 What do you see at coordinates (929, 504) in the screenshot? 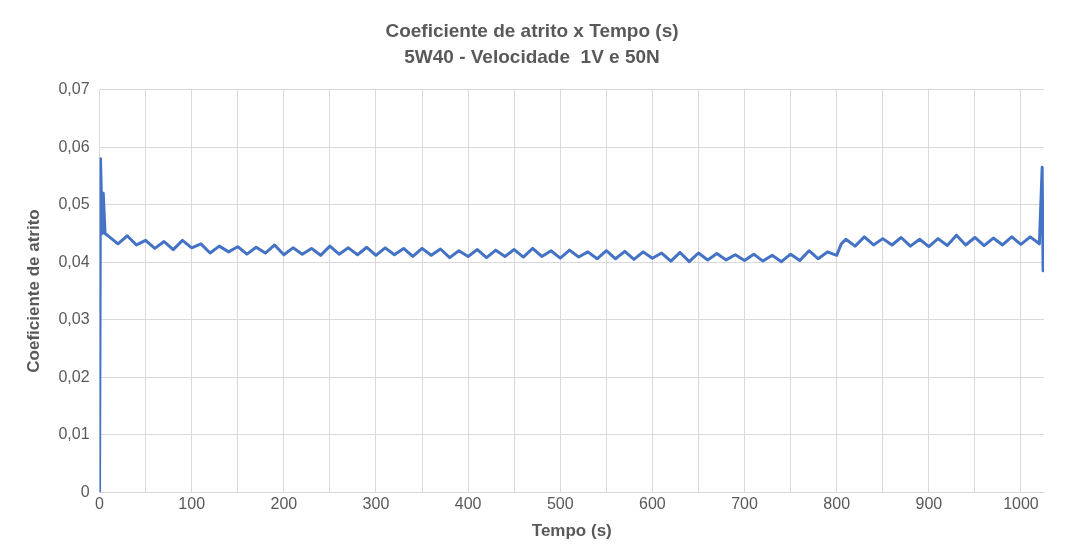
I see `x-tick-label: 900` at bounding box center [929, 504].